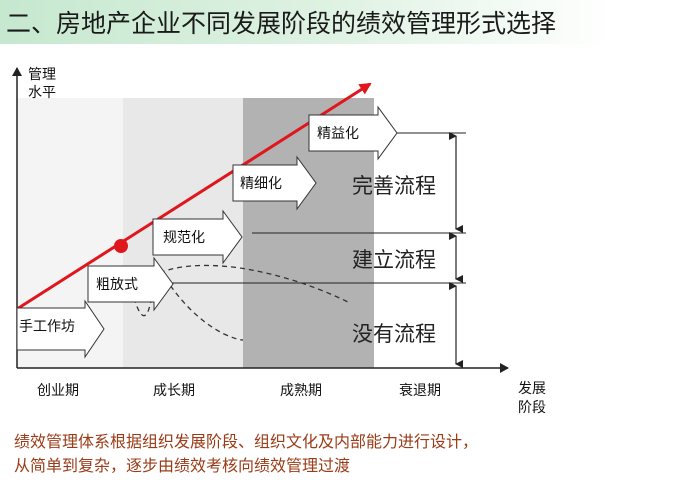  I want to click on form-arrow-refined: 精细化, so click(274, 183).